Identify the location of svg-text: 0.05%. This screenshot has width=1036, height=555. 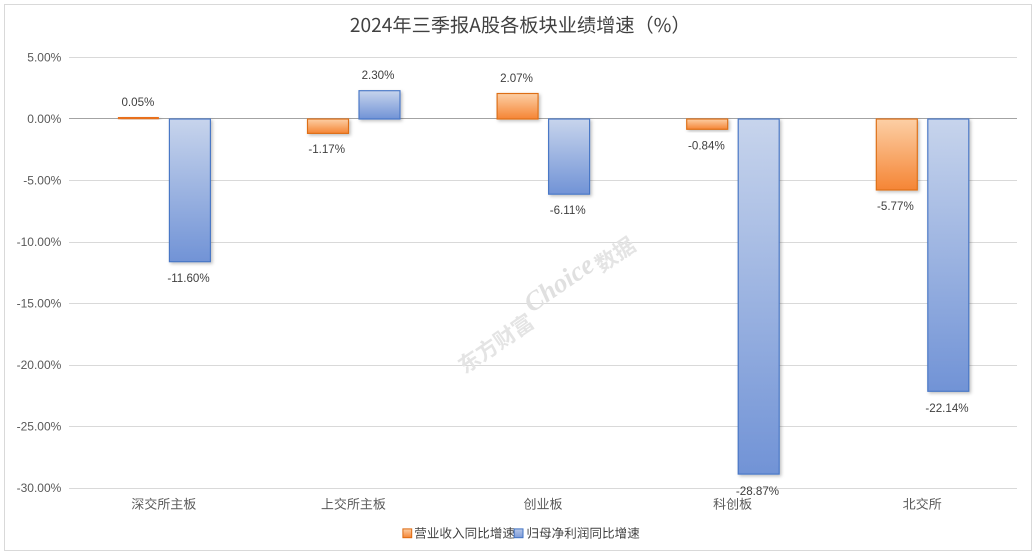
(137, 102).